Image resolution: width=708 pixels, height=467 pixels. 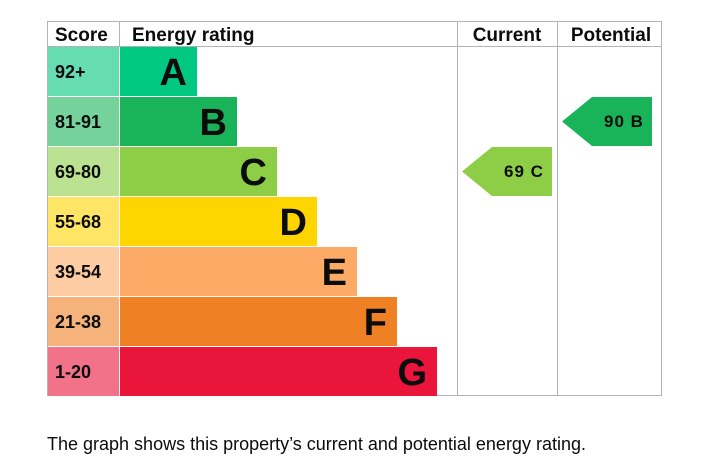 I want to click on band-bar-b, so click(x=178, y=121).